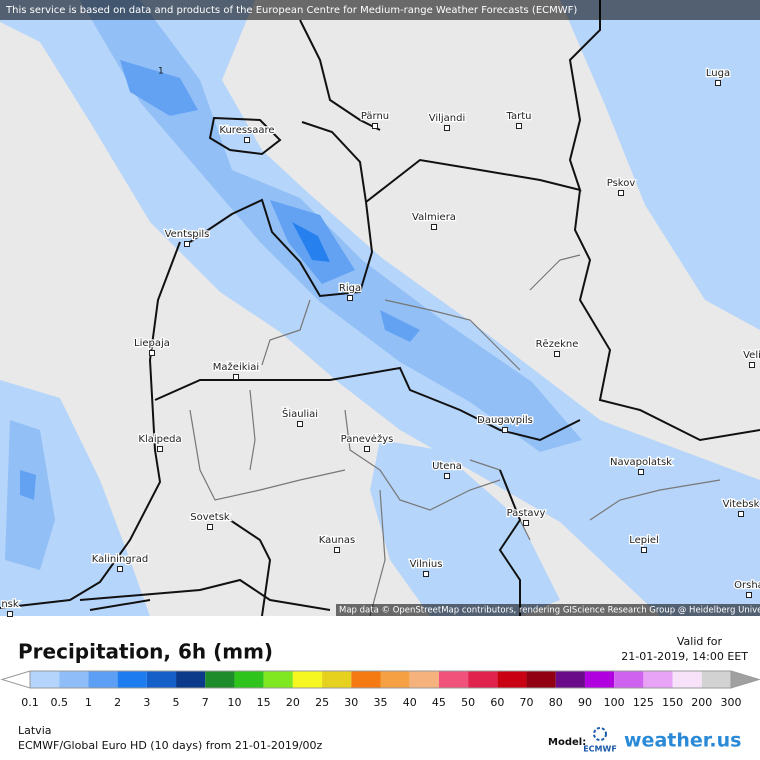 The width and height of the screenshot is (760, 760). I want to click on valid-label: Valid for, so click(700, 641).